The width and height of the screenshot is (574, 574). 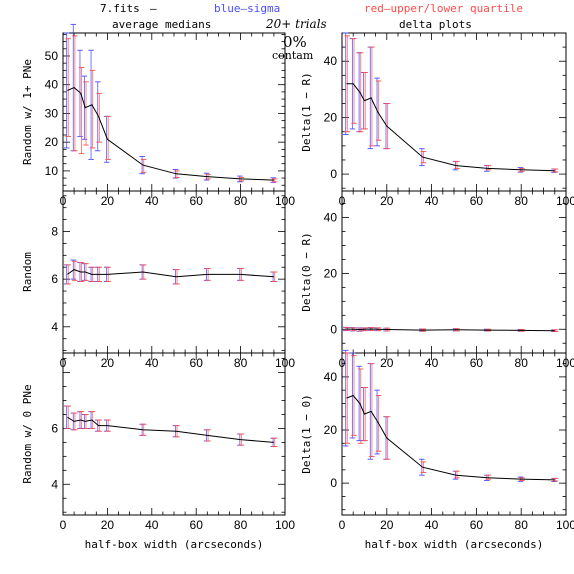 I want to click on y-tick-label: 30, so click(x=52, y=113).